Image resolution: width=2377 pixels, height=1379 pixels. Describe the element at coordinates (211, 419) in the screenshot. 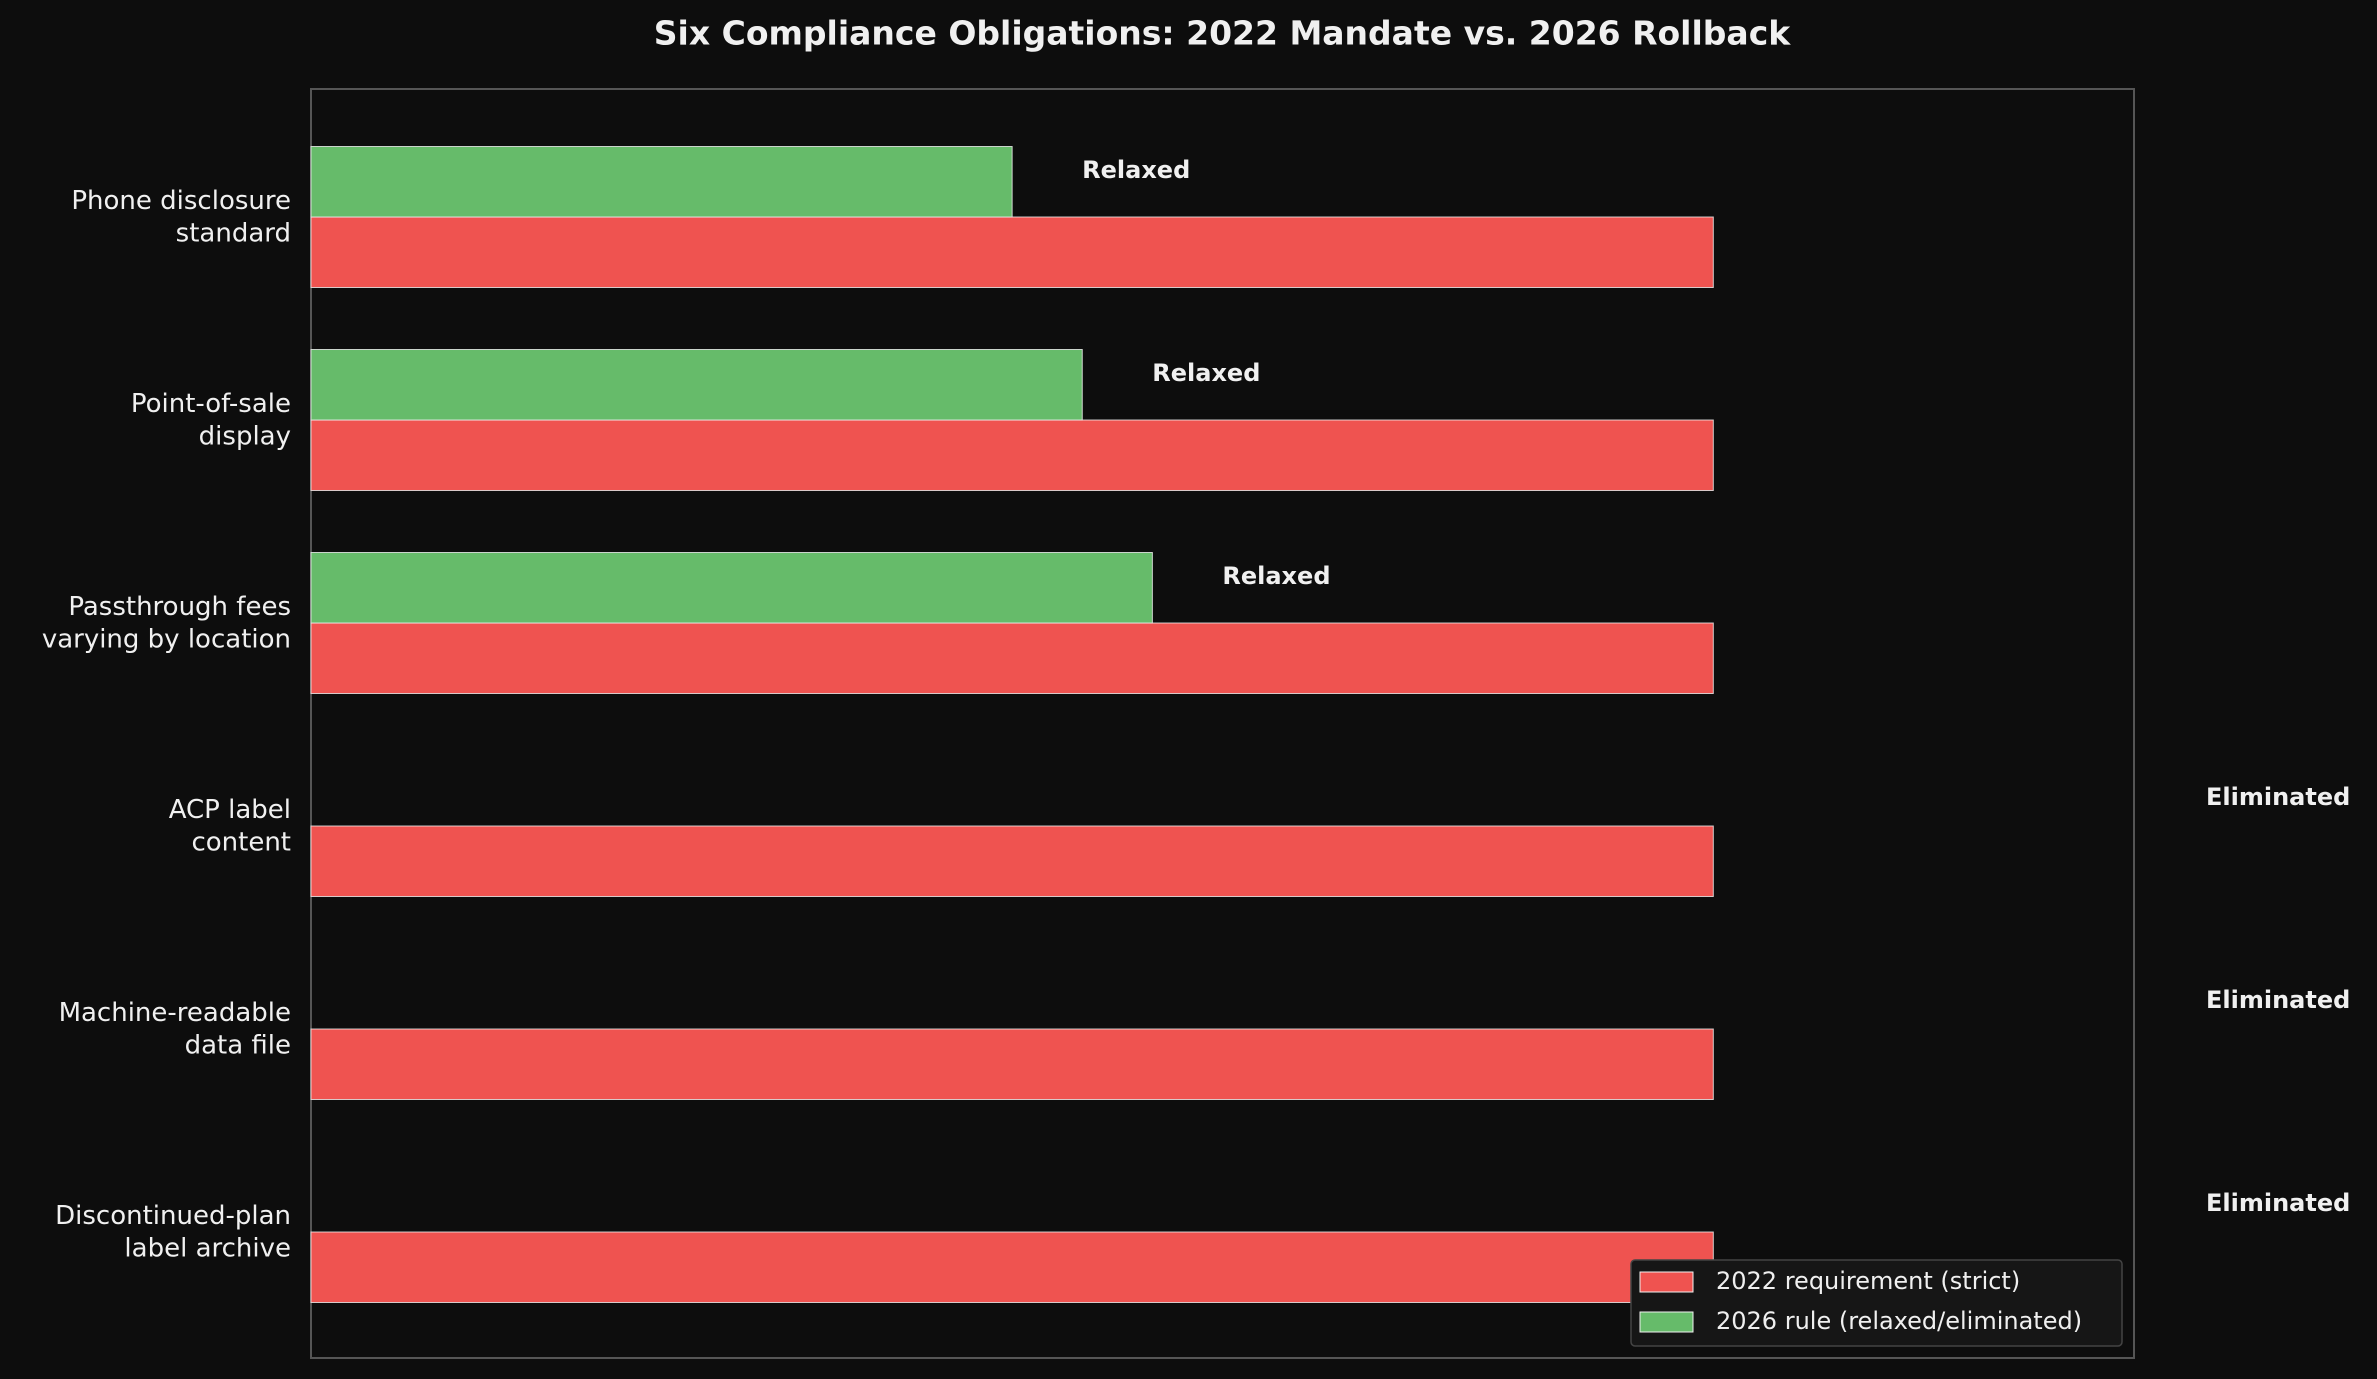

I see `y-tick-label: Point-of-sale display` at that location.